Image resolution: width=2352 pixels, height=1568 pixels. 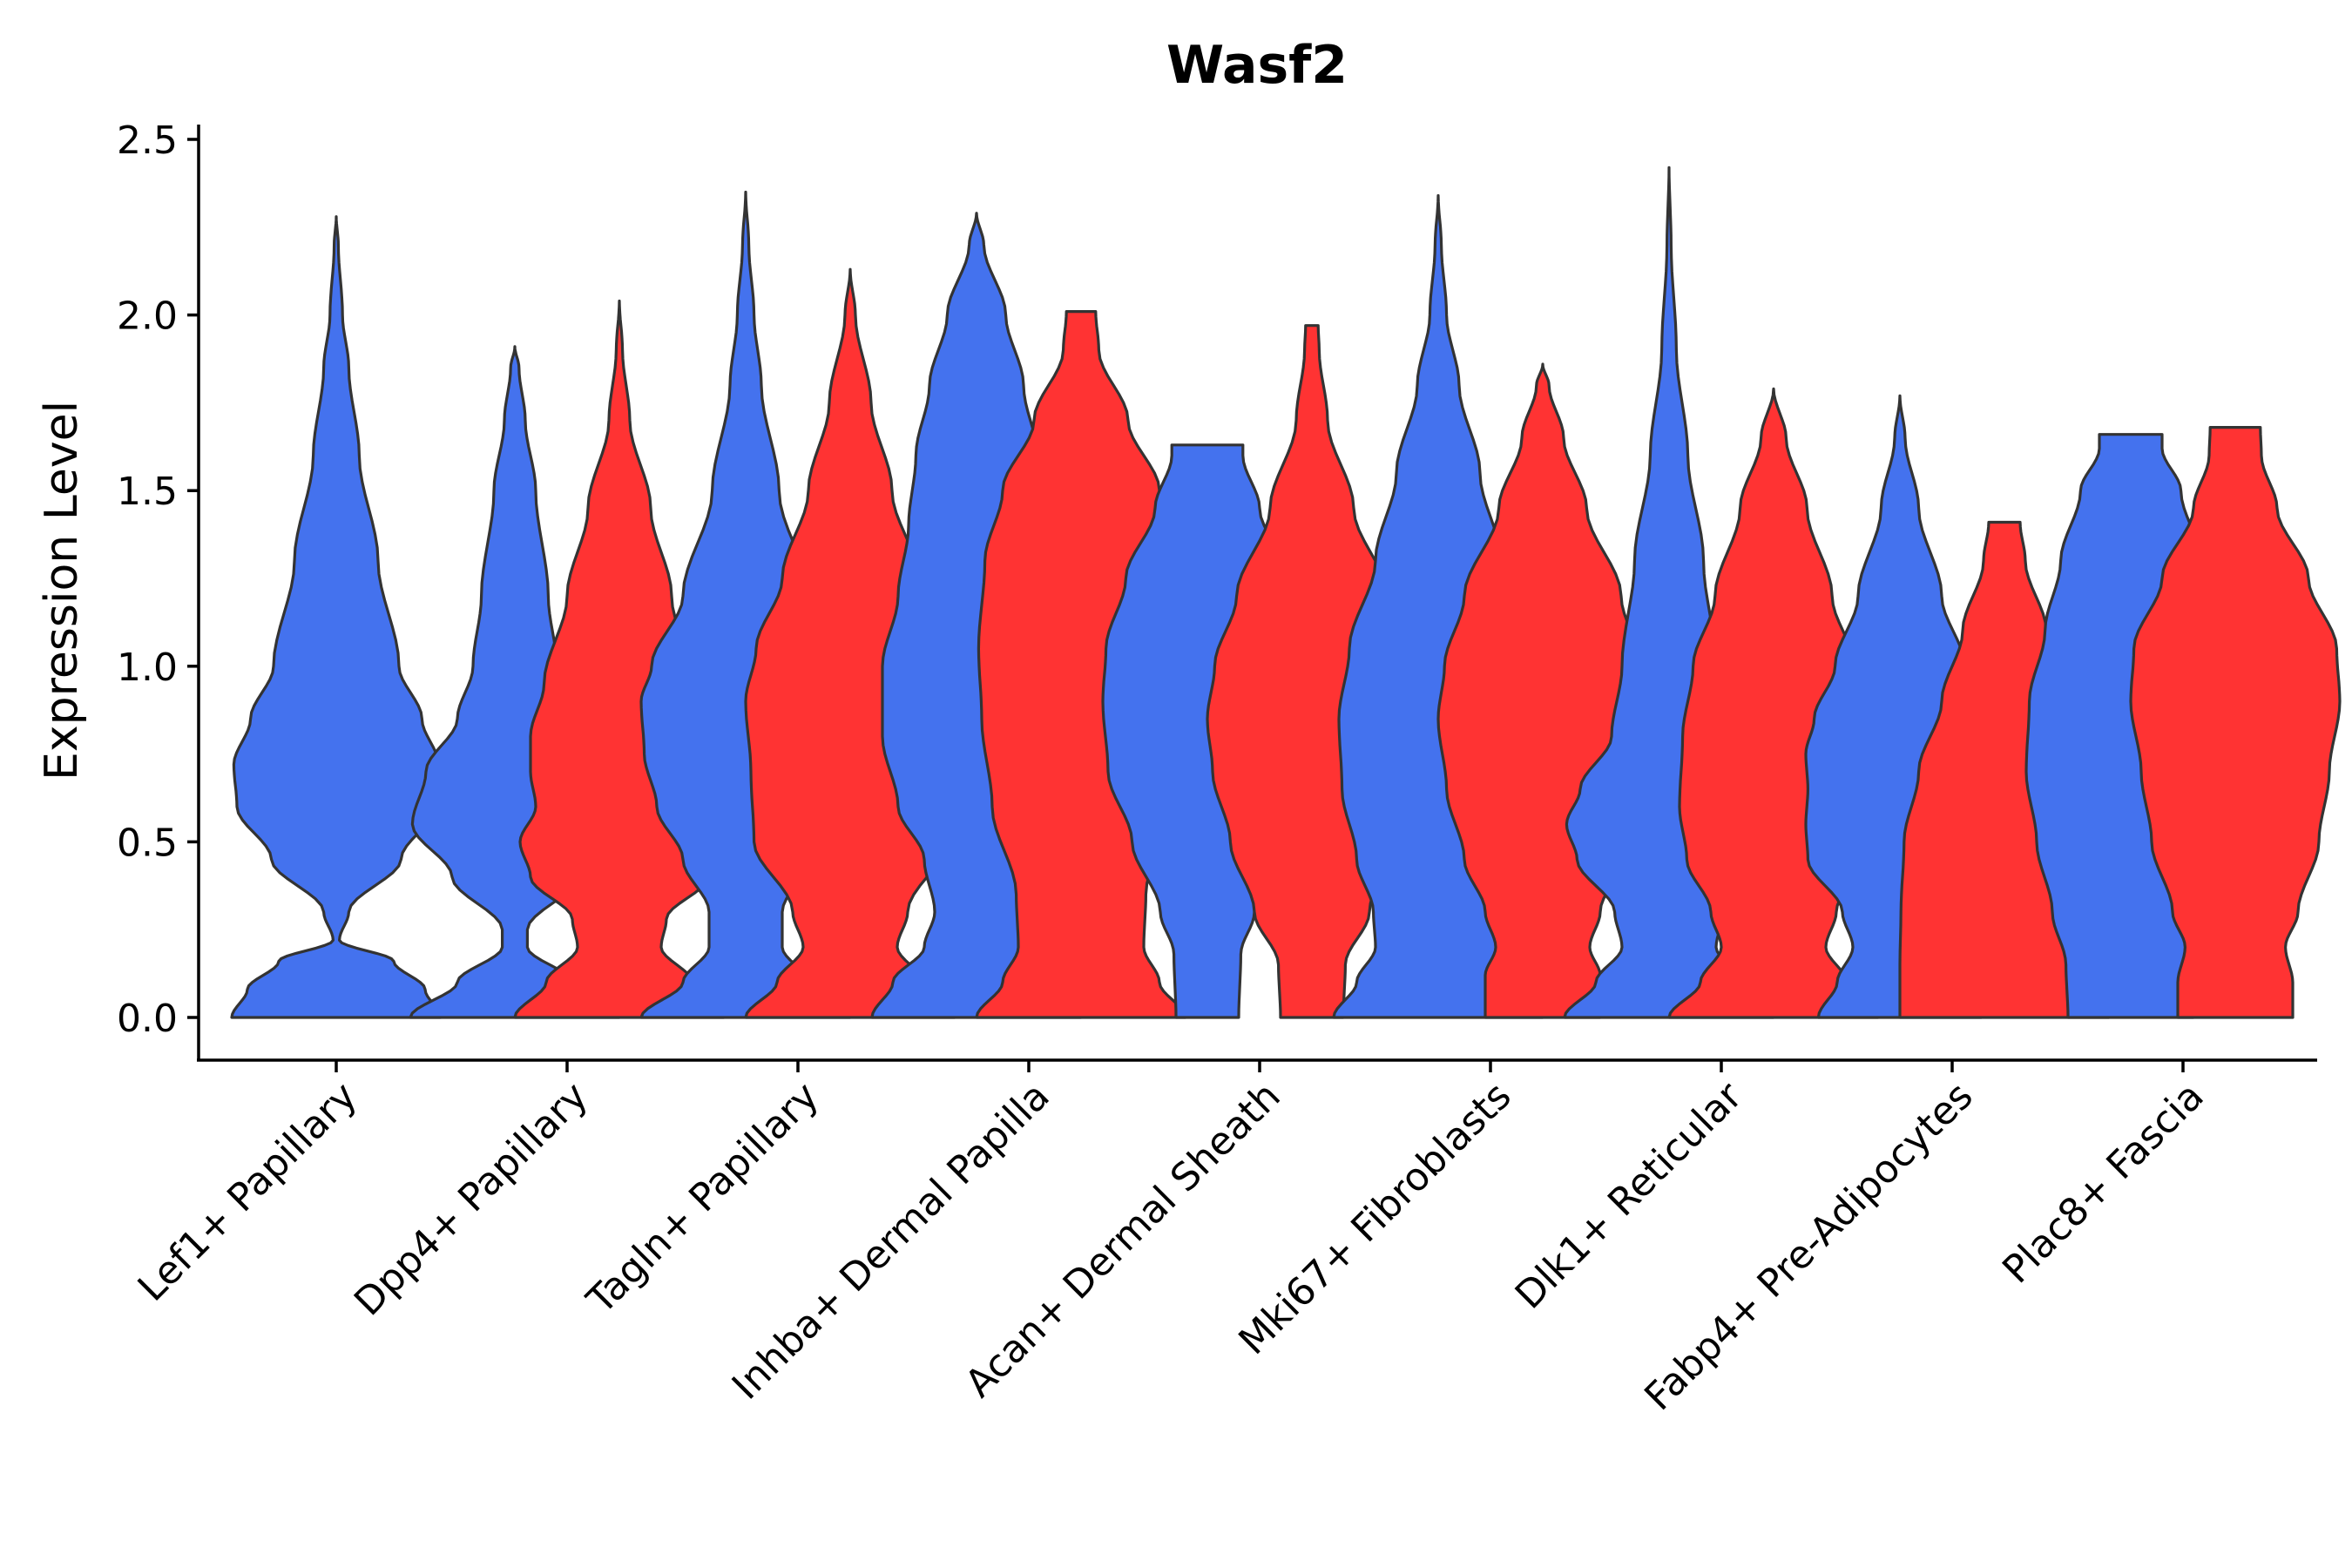 What do you see at coordinates (248, 1192) in the screenshot?
I see `x-tick-label: Lef1+ Papillary` at bounding box center [248, 1192].